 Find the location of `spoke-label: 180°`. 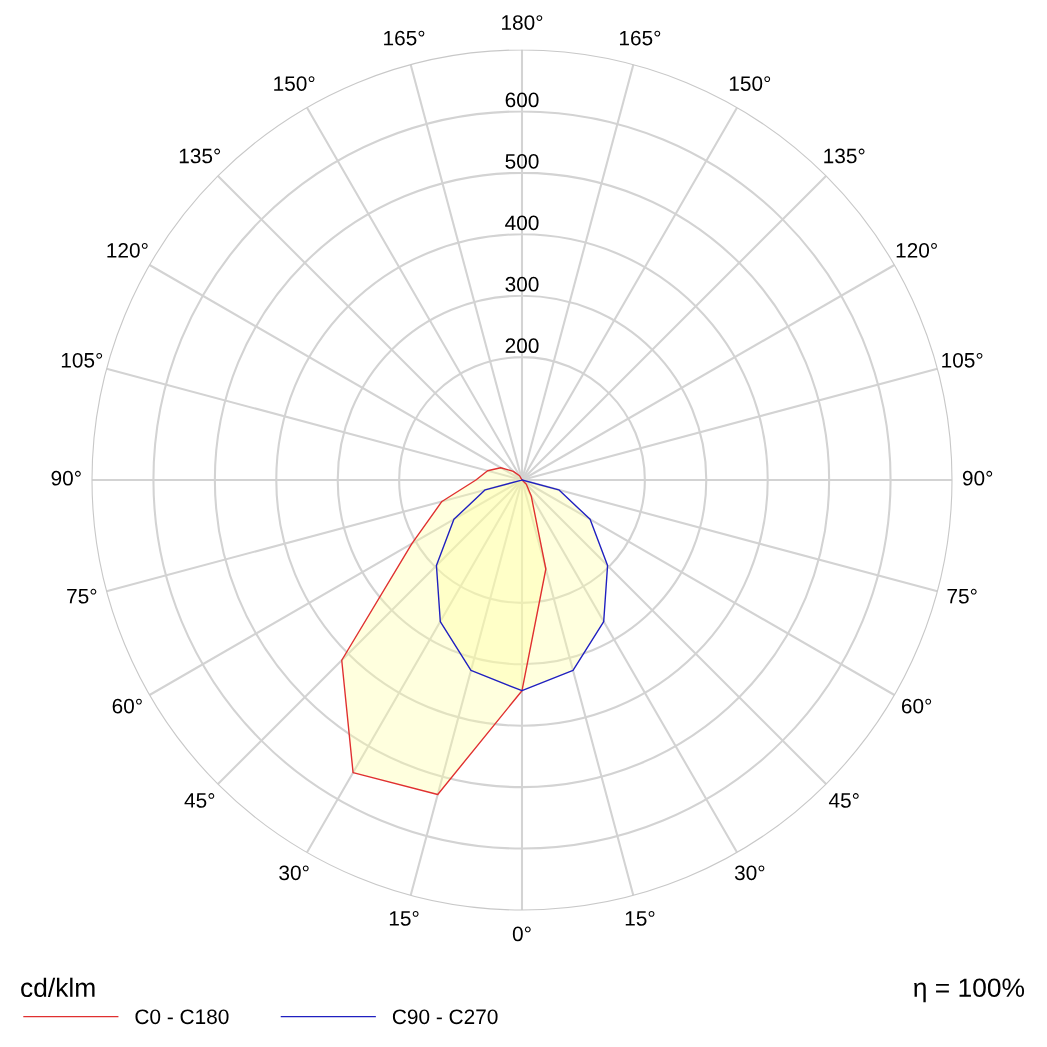

spoke-label: 180° is located at coordinates (522, 22).